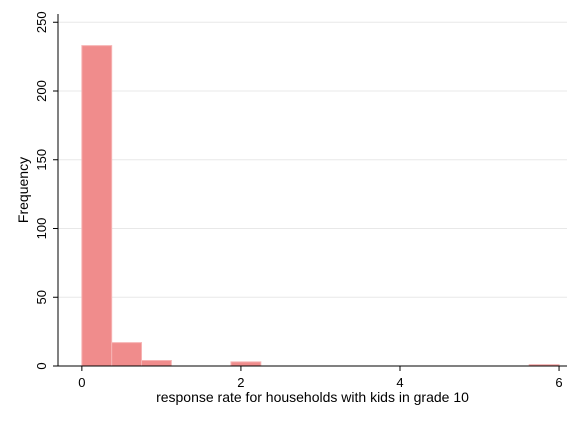 The height and width of the screenshot is (424, 583). Describe the element at coordinates (81, 382) in the screenshot. I see `x-tick-label: 0` at that location.